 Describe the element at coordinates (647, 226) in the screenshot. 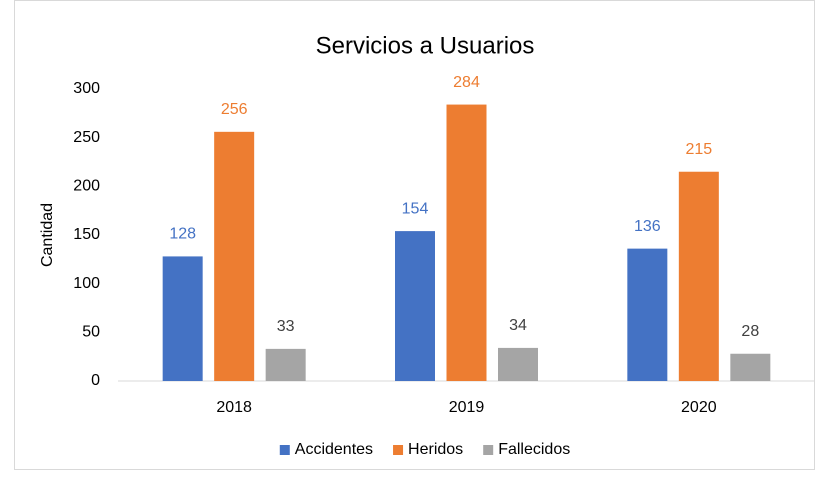

I see `data-label: 136` at that location.